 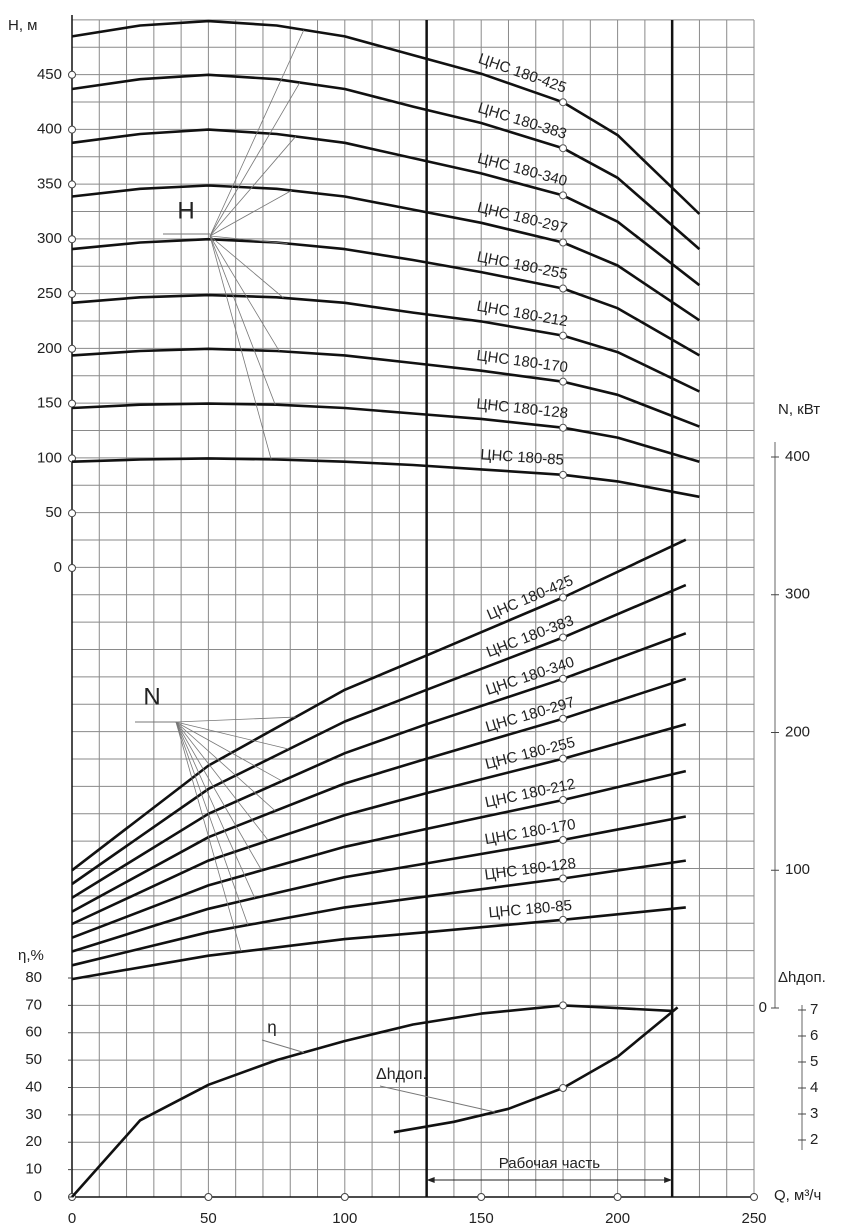 What do you see at coordinates (49, 457) in the screenshot?
I see `y-tick-label: 100` at bounding box center [49, 457].